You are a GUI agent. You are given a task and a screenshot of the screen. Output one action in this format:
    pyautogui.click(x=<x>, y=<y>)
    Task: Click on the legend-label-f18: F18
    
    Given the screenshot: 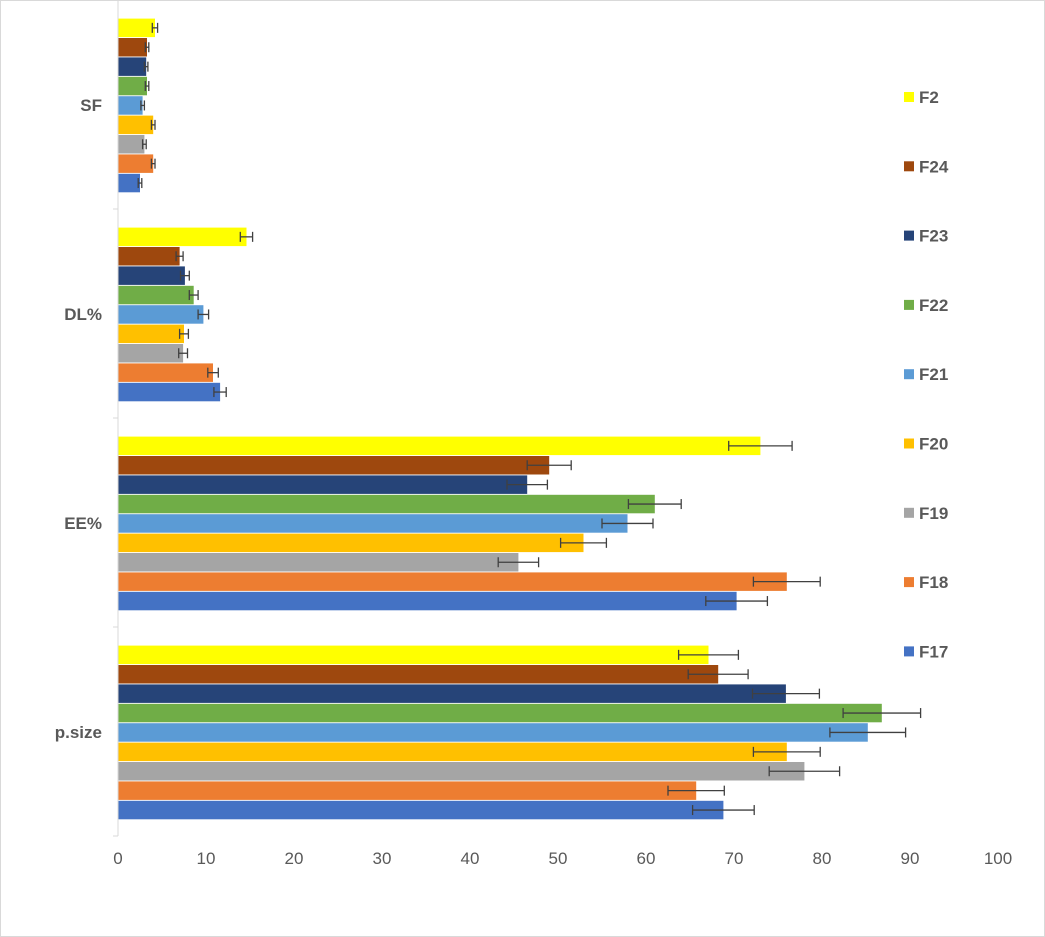 What is the action you would take?
    pyautogui.click(x=933, y=582)
    